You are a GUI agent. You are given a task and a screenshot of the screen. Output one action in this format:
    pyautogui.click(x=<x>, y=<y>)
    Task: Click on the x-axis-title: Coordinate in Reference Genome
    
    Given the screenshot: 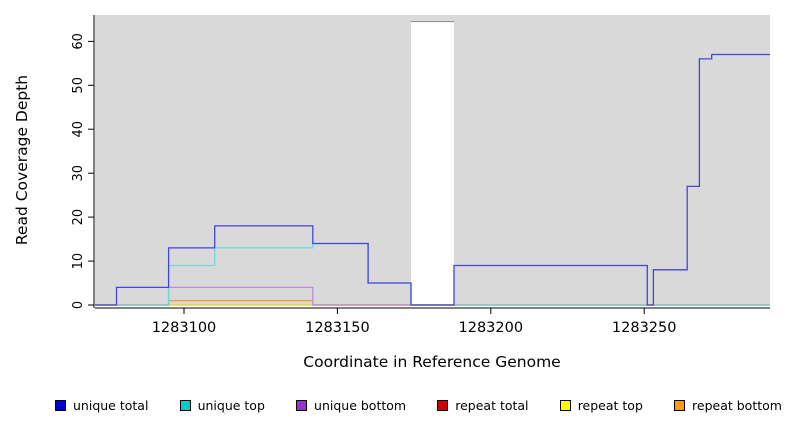 What is the action you would take?
    pyautogui.click(x=431, y=362)
    